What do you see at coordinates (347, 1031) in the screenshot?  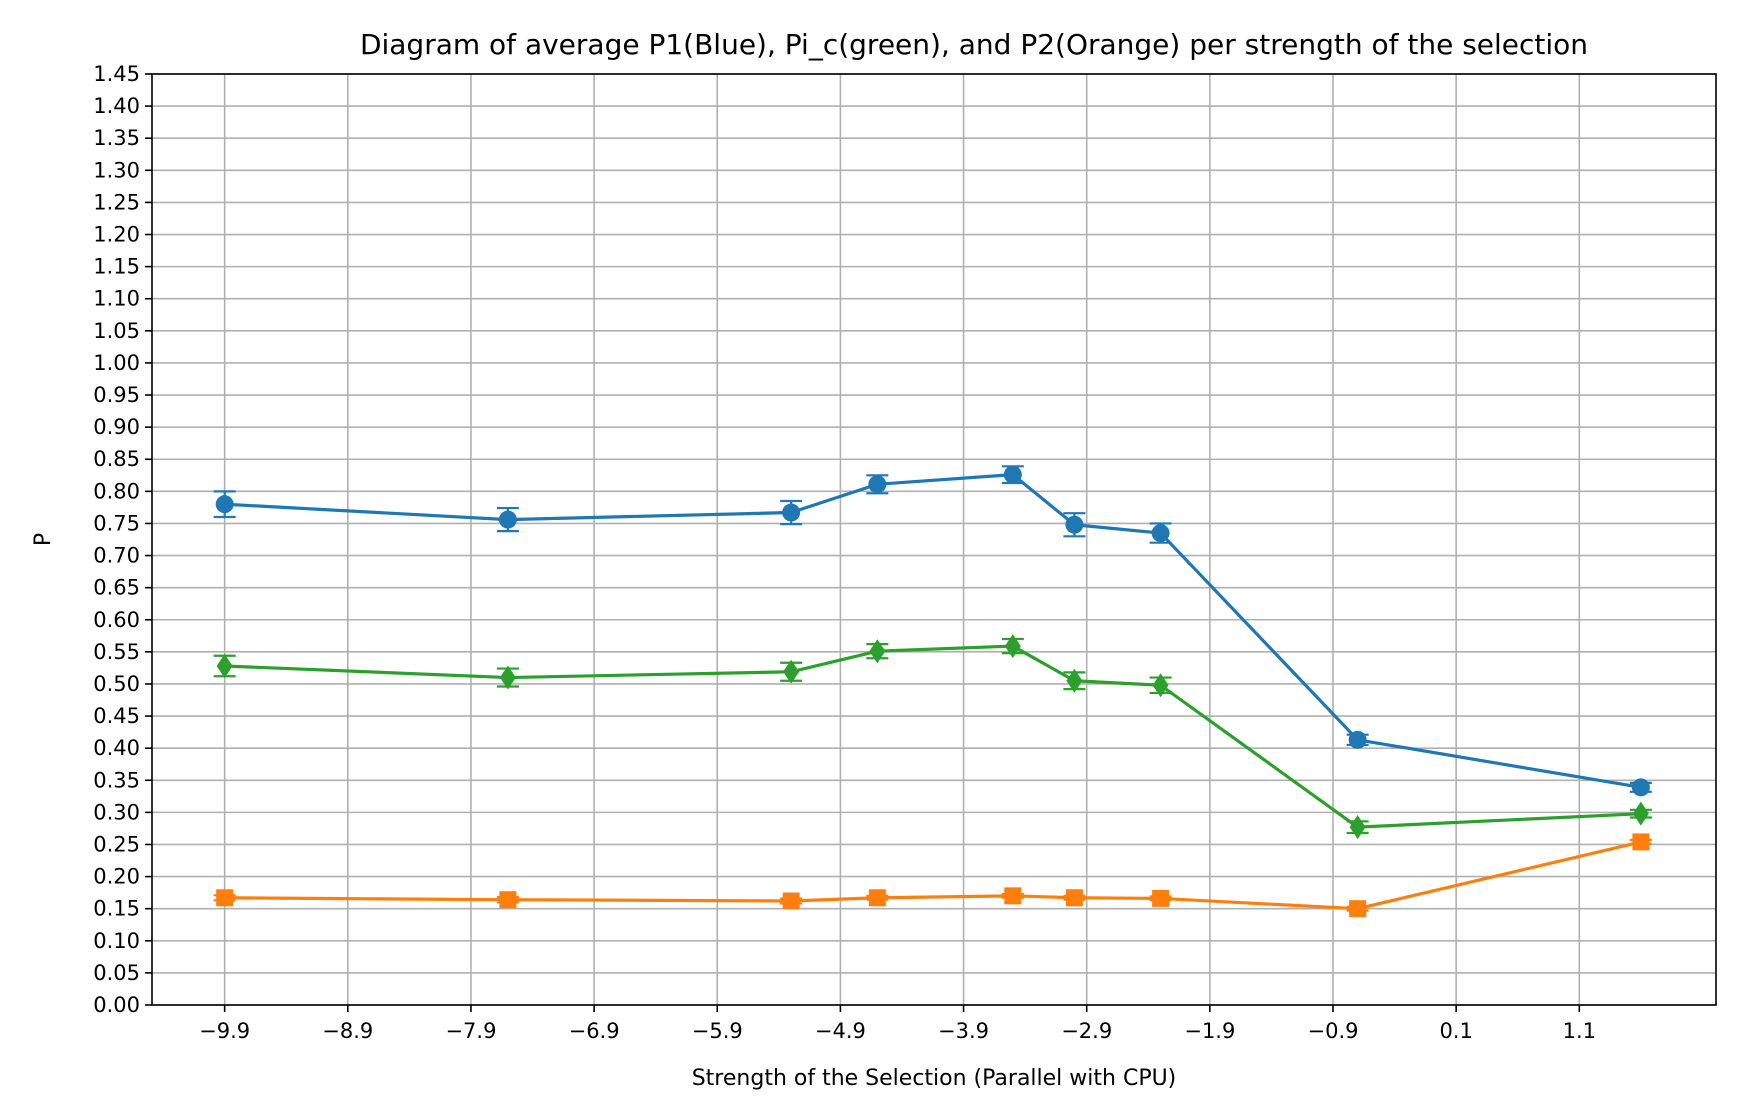 I see `x-tick-label: −8.9` at bounding box center [347, 1031].